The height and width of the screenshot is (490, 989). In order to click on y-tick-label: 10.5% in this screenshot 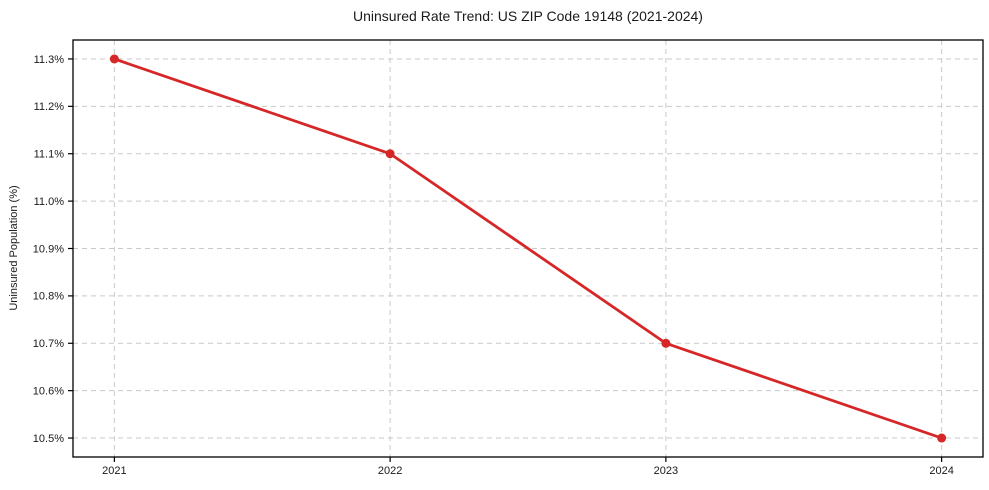, I will do `click(48, 439)`.